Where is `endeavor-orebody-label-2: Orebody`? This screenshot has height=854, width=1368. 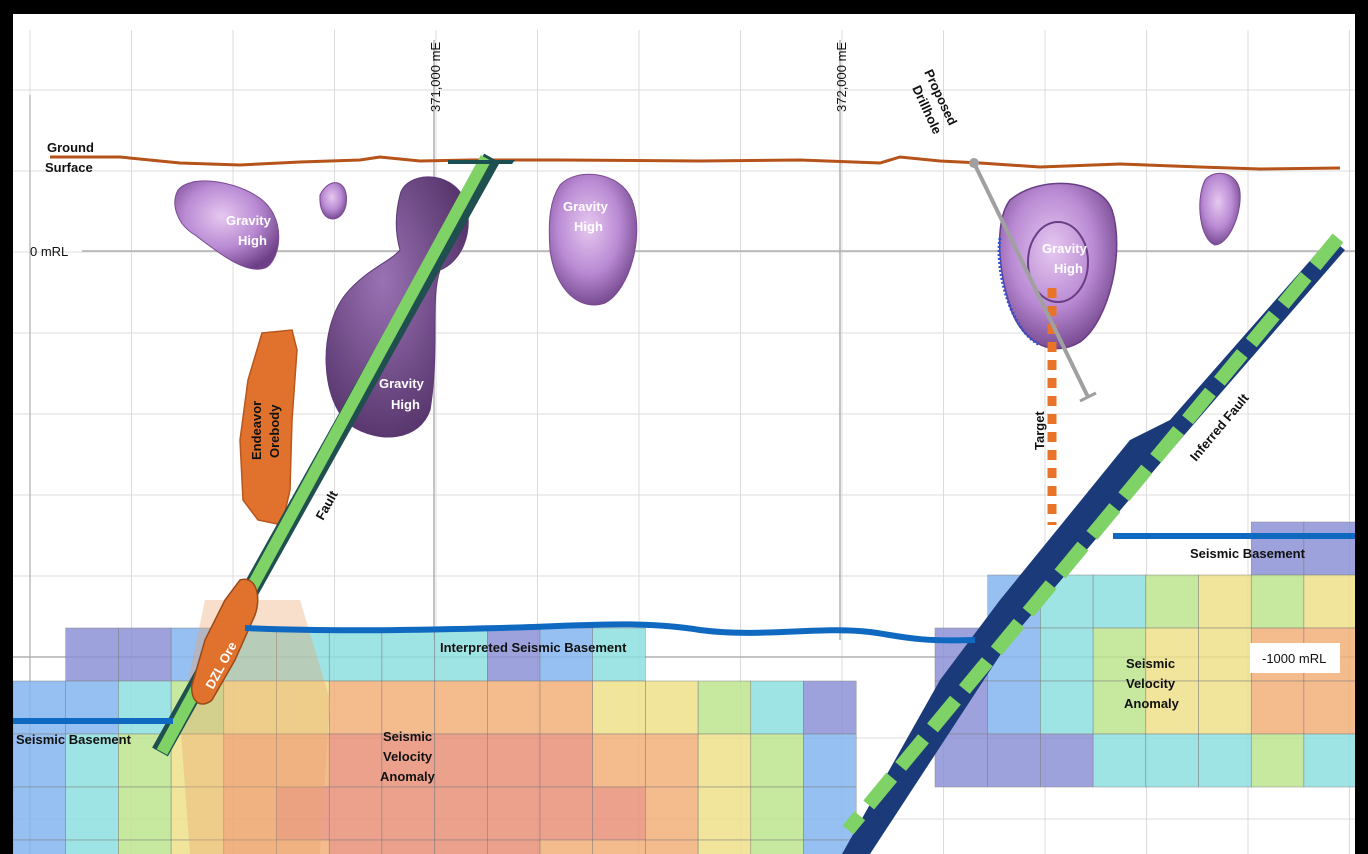
endeavor-orebody-label-2: Orebody is located at coordinates (274, 431).